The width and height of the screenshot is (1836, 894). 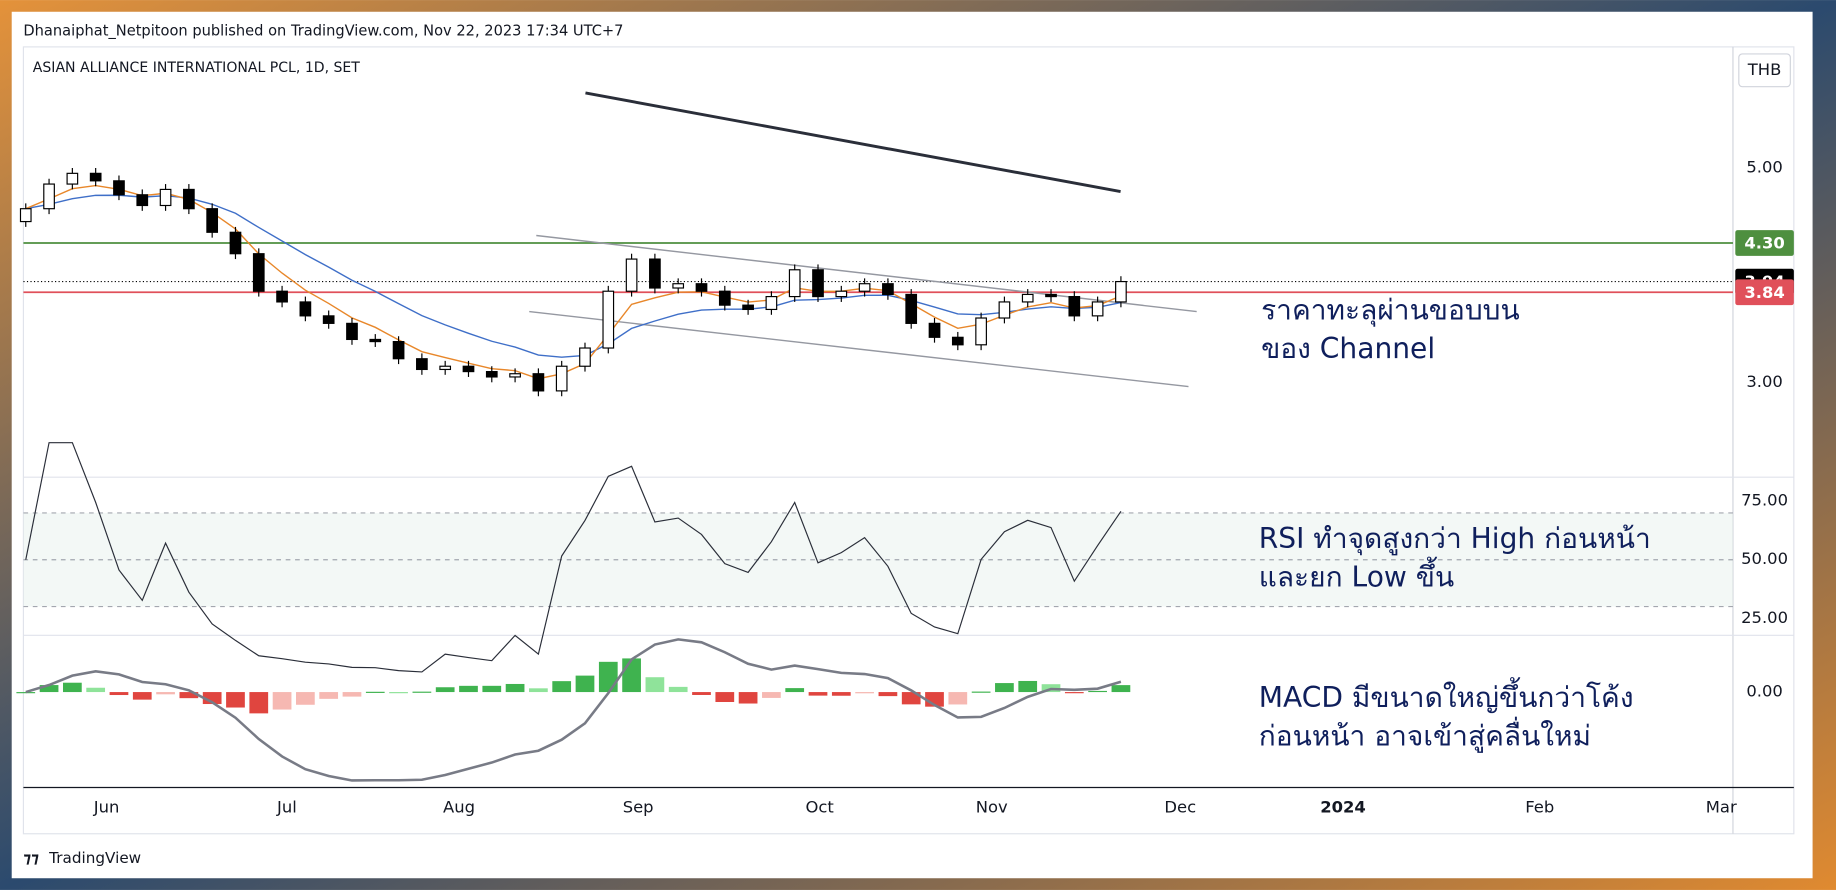 What do you see at coordinates (1539, 806) in the screenshot?
I see `x-tick-label: Feb` at bounding box center [1539, 806].